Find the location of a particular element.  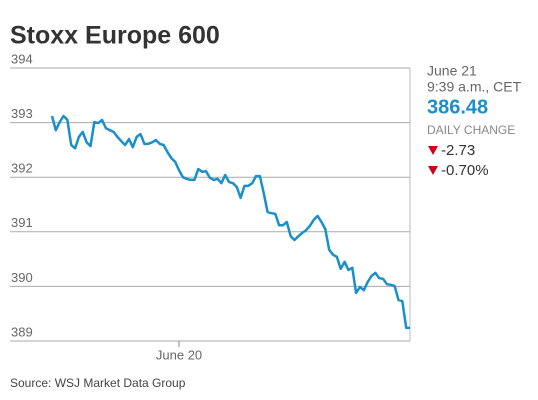

y-tick-label: 390 is located at coordinates (22, 277).